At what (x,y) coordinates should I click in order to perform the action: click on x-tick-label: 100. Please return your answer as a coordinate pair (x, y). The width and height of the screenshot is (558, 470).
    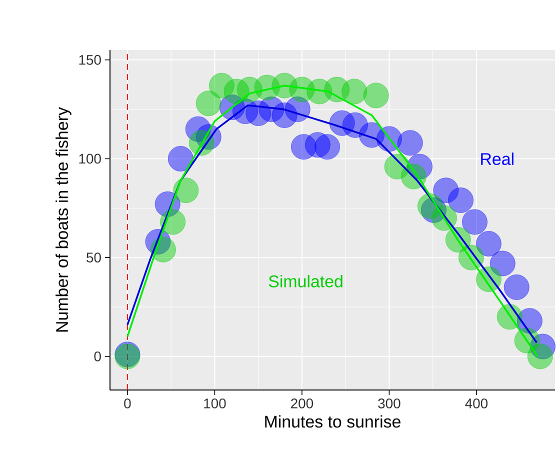
    Looking at the image, I should click on (215, 403).